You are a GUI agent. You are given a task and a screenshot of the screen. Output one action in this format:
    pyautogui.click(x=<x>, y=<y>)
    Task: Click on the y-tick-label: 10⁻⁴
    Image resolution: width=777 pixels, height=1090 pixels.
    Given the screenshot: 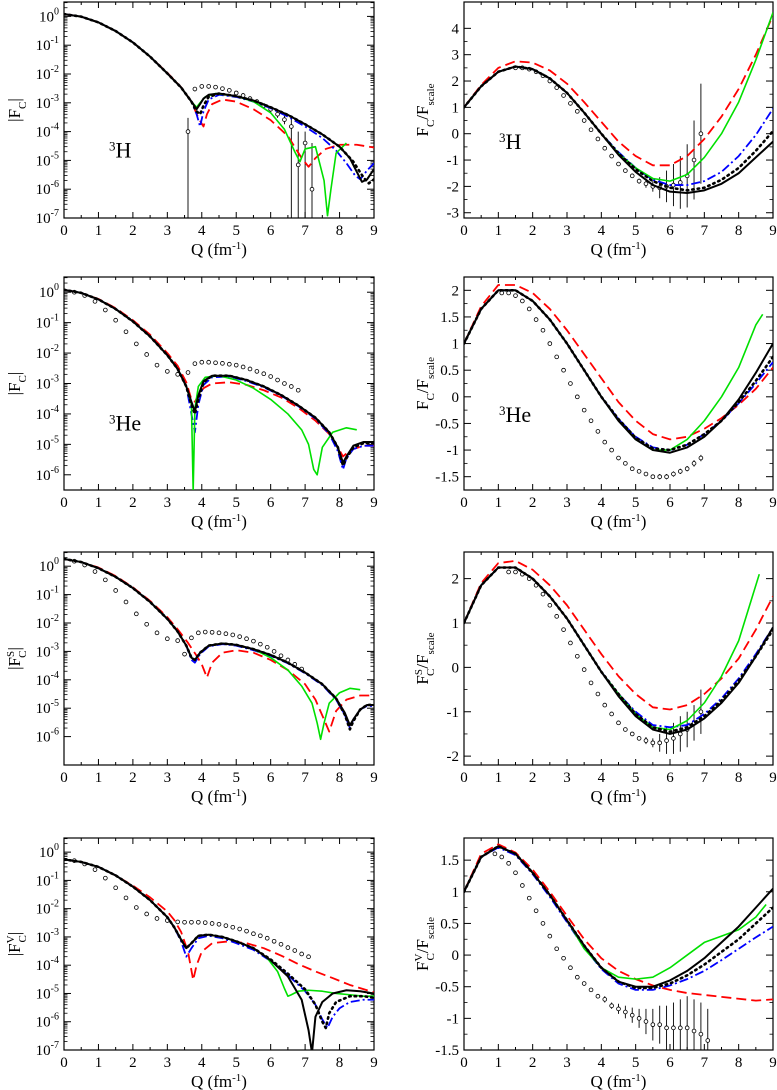 What is the action you would take?
    pyautogui.click(x=47, y=679)
    